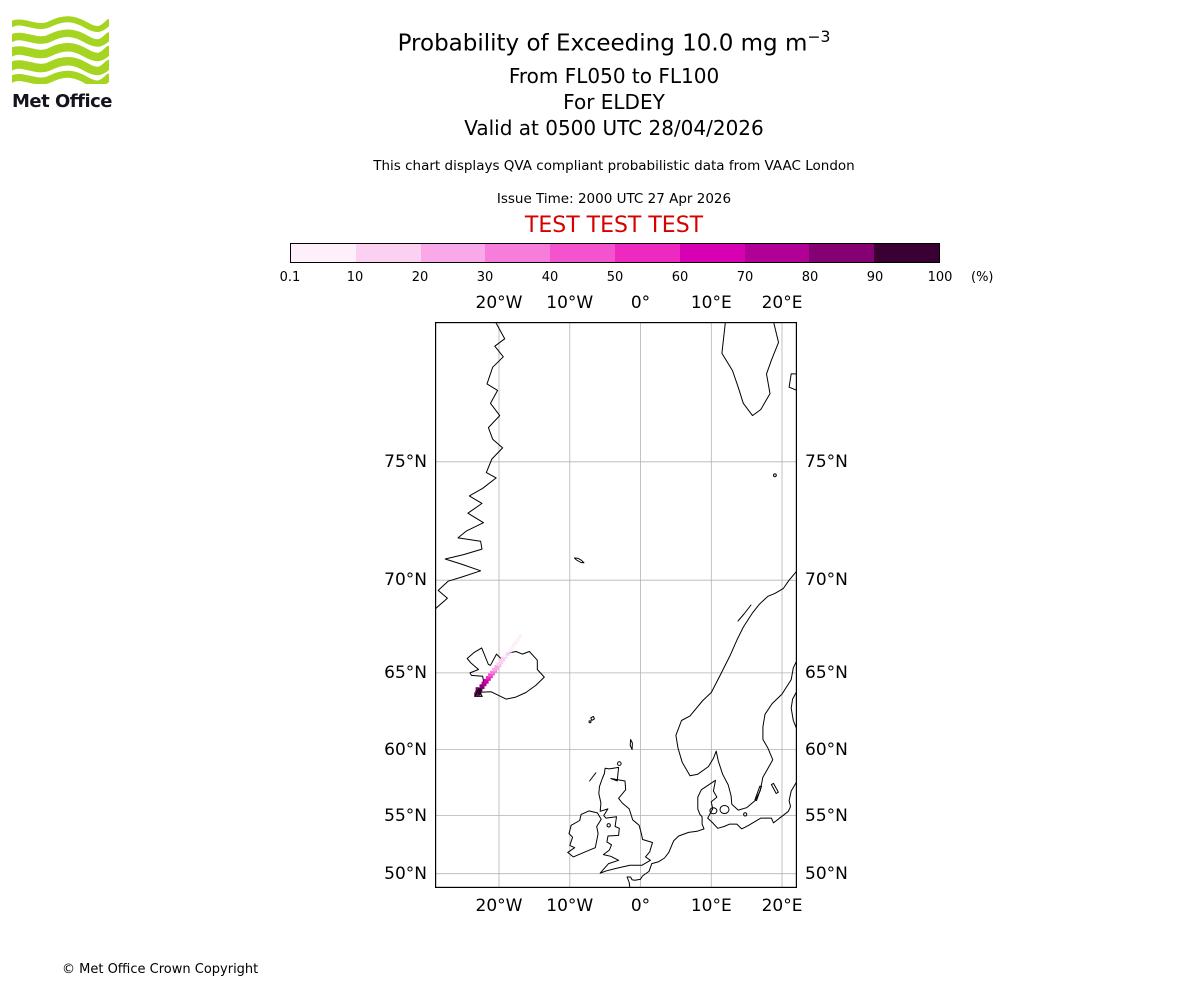  What do you see at coordinates (736, 690) in the screenshot?
I see `coast-scandinavia` at bounding box center [736, 690].